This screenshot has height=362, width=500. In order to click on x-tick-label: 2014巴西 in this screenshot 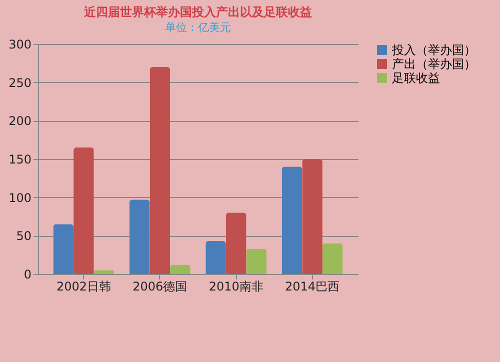, I will do `click(312, 287)`.